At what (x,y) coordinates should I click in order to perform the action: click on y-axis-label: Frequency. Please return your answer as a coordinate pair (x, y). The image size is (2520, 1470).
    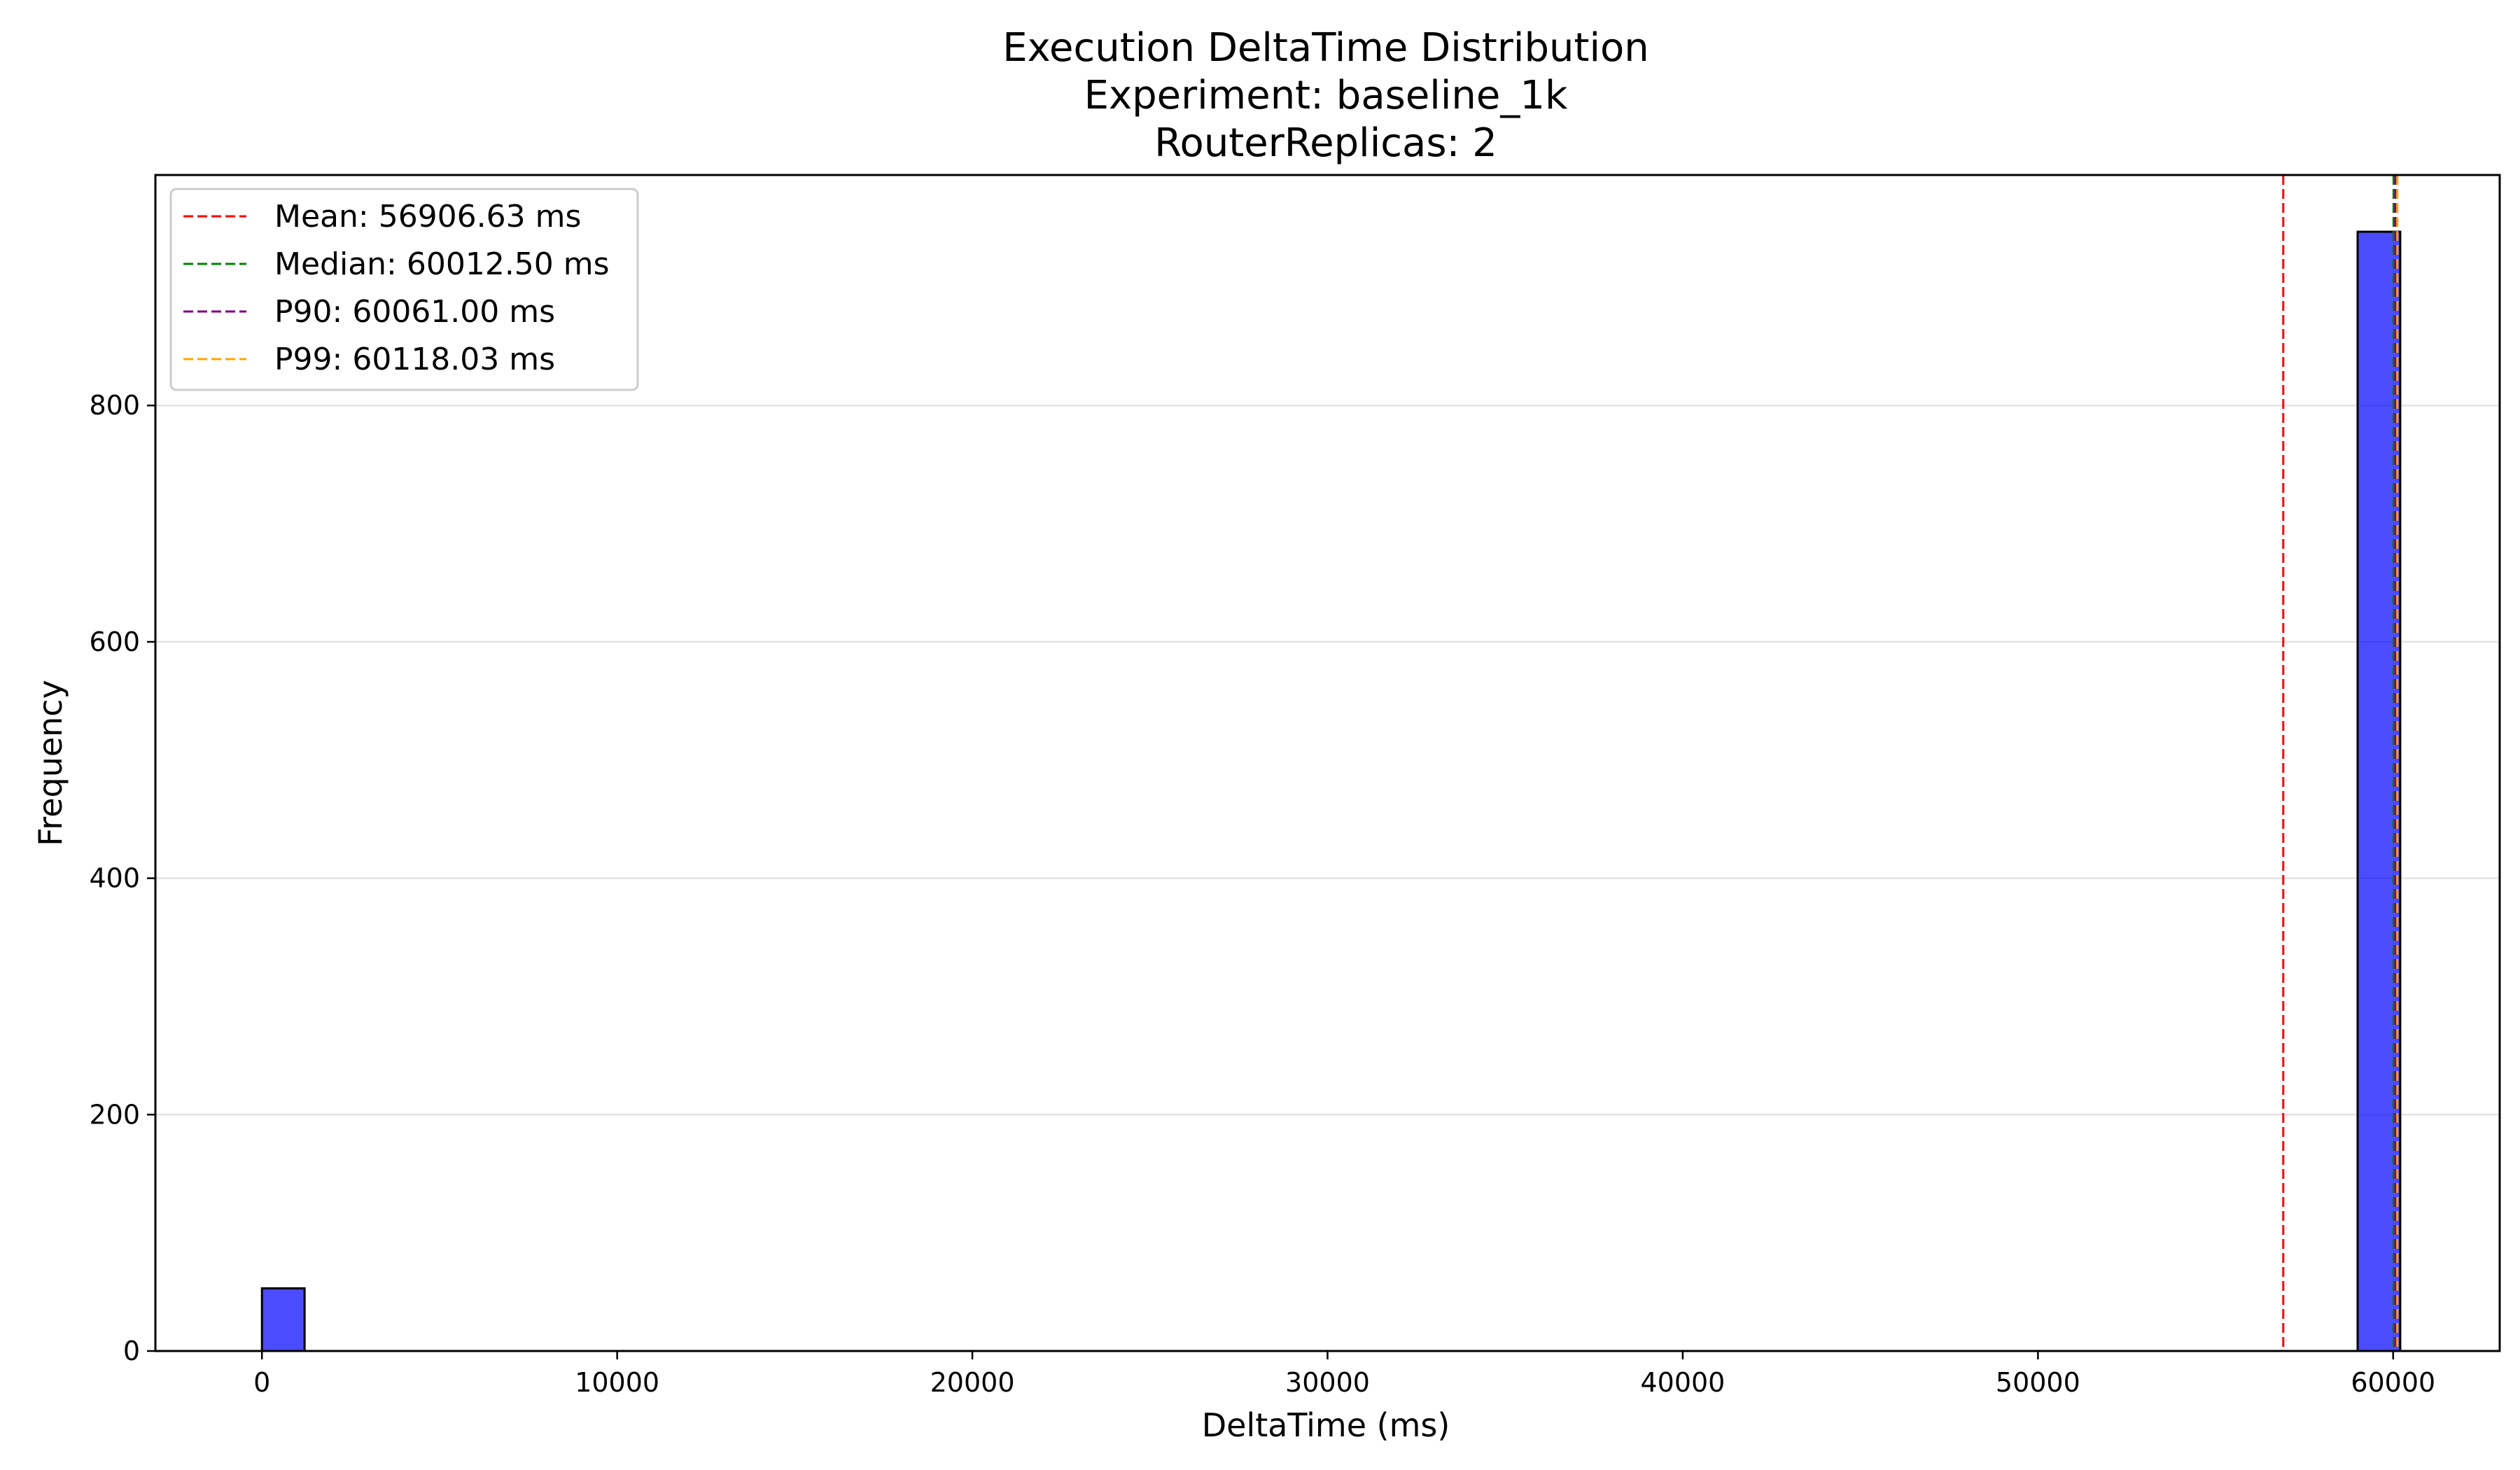
    Looking at the image, I should click on (50, 763).